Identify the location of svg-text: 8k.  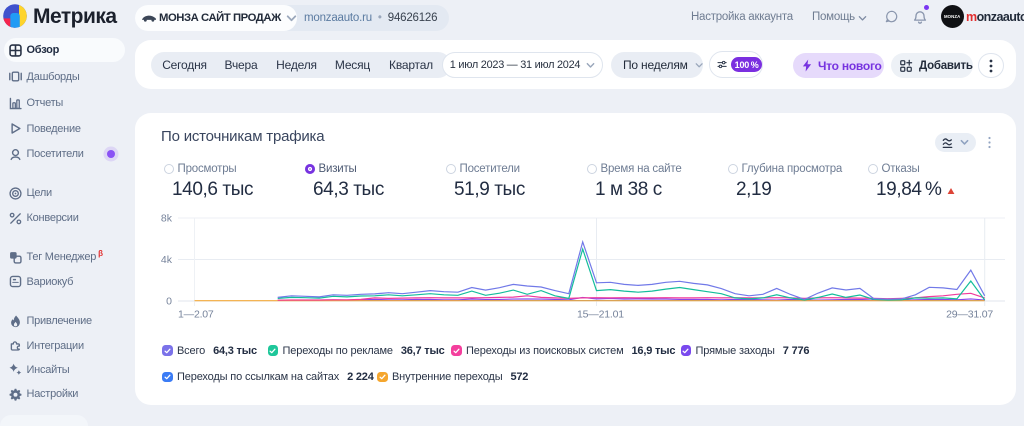
(167, 219).